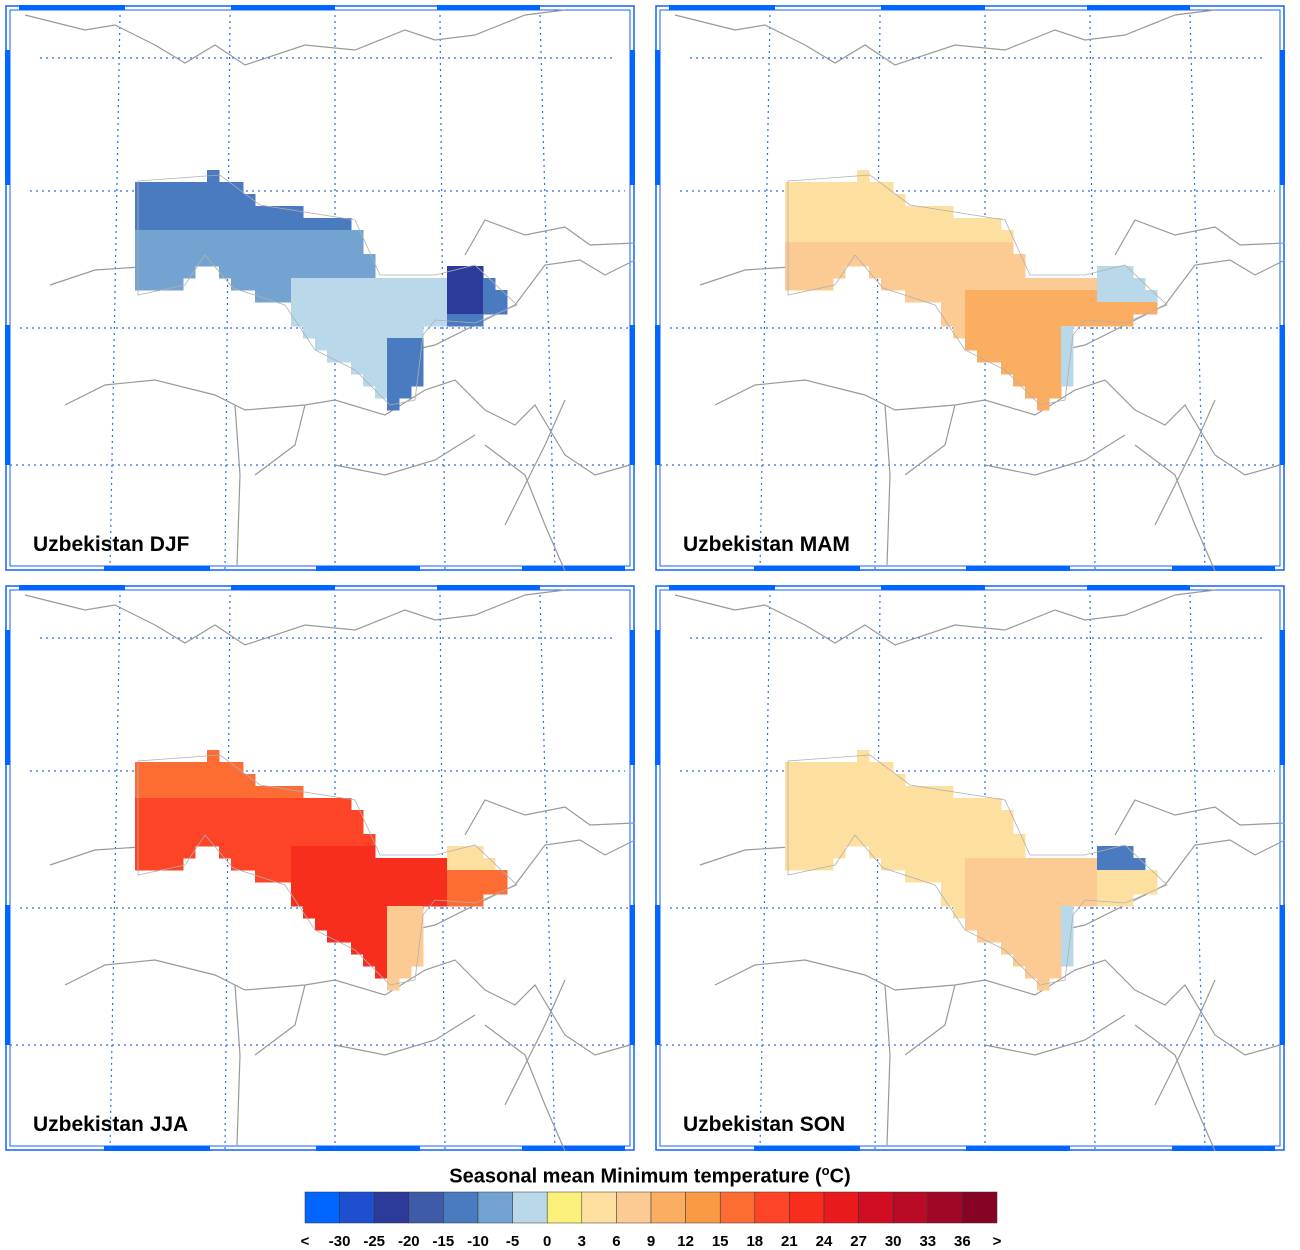  I want to click on graticule-line, so click(115, 872).